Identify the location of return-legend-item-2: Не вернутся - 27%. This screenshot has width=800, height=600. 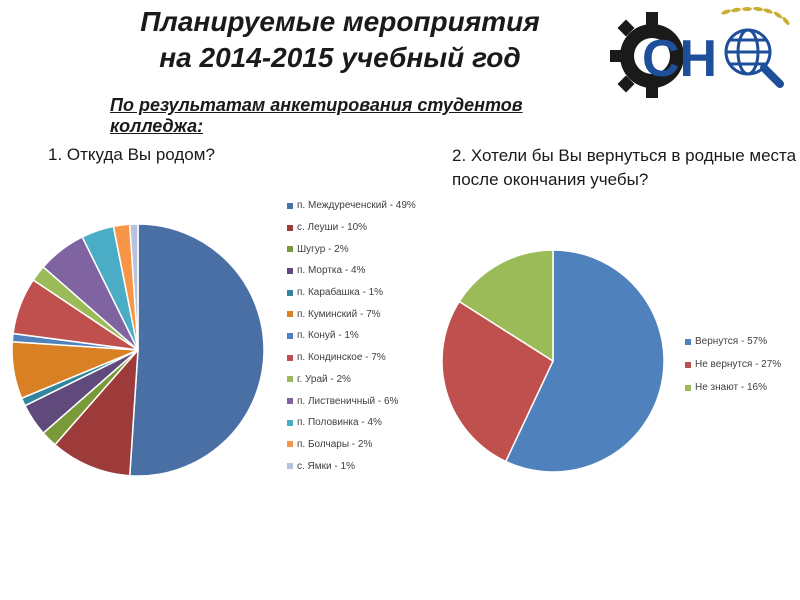
(733, 364).